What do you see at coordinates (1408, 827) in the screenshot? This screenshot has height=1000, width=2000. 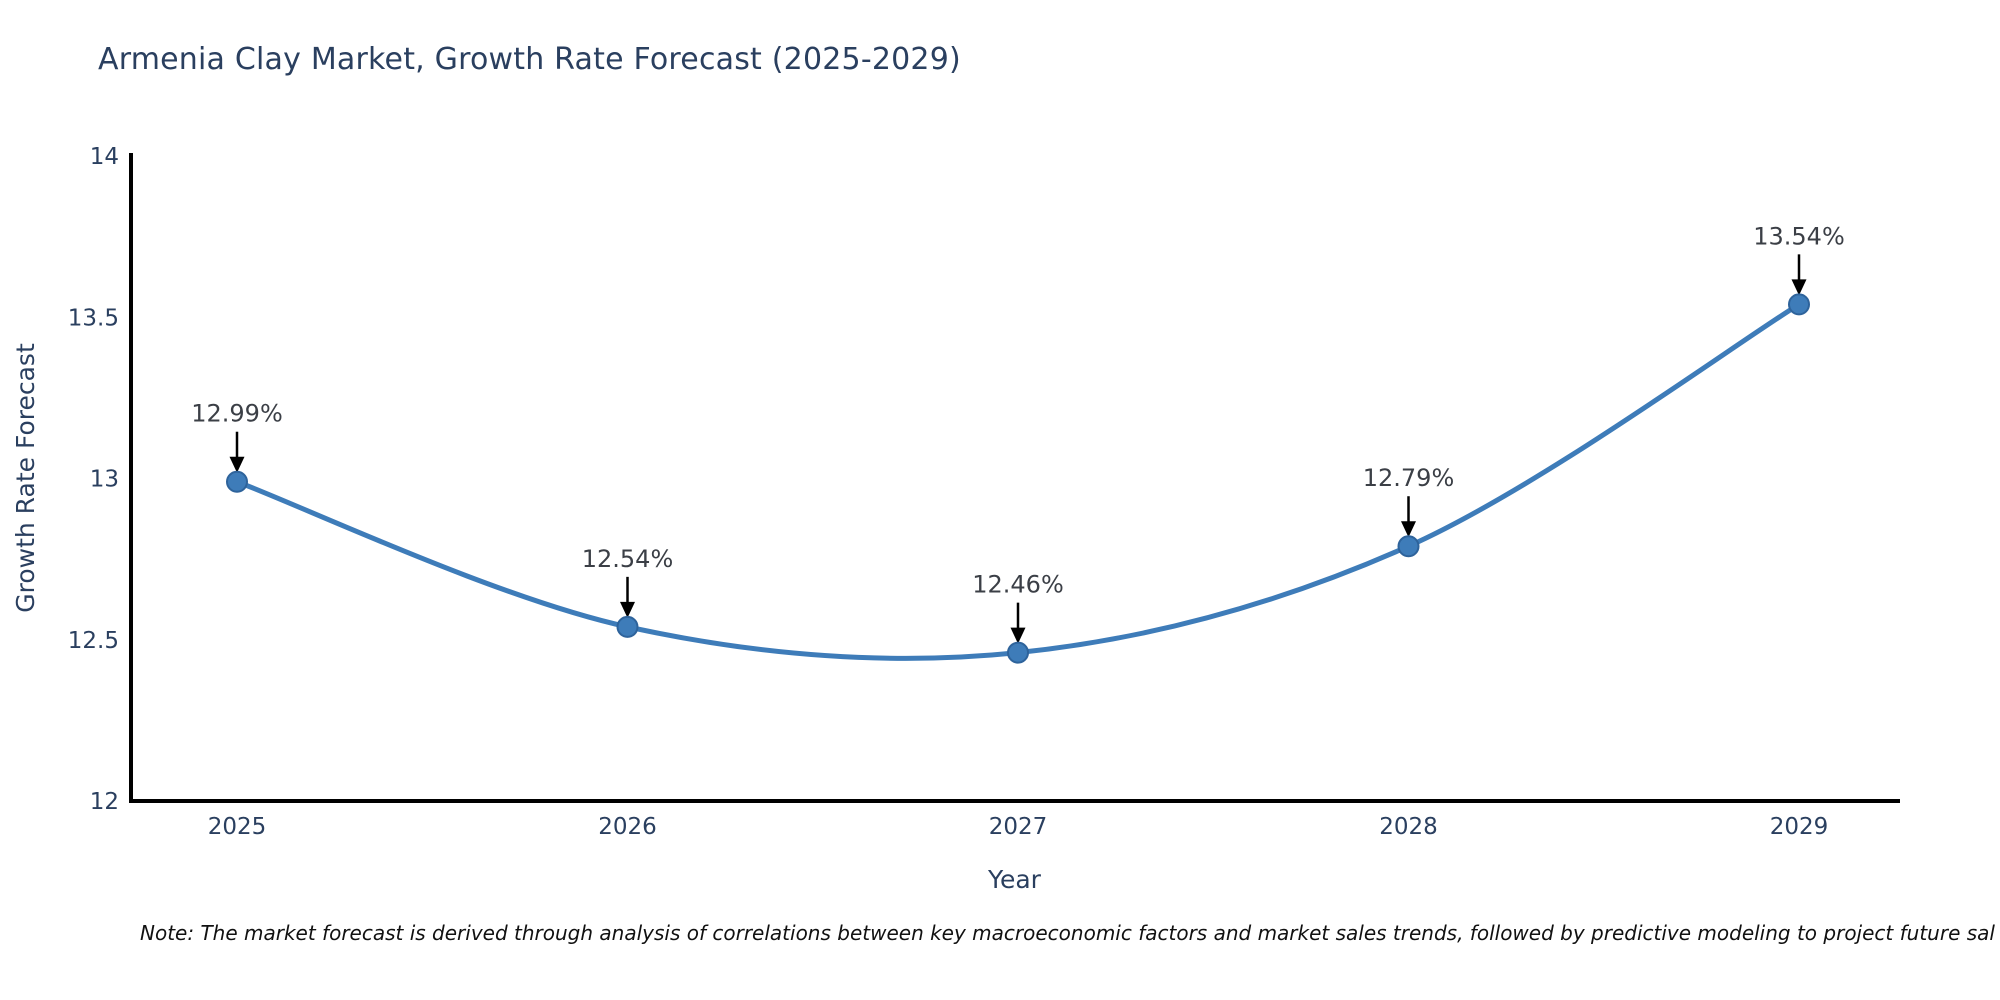 I see `x-tick-label-2028: 2028` at bounding box center [1408, 827].